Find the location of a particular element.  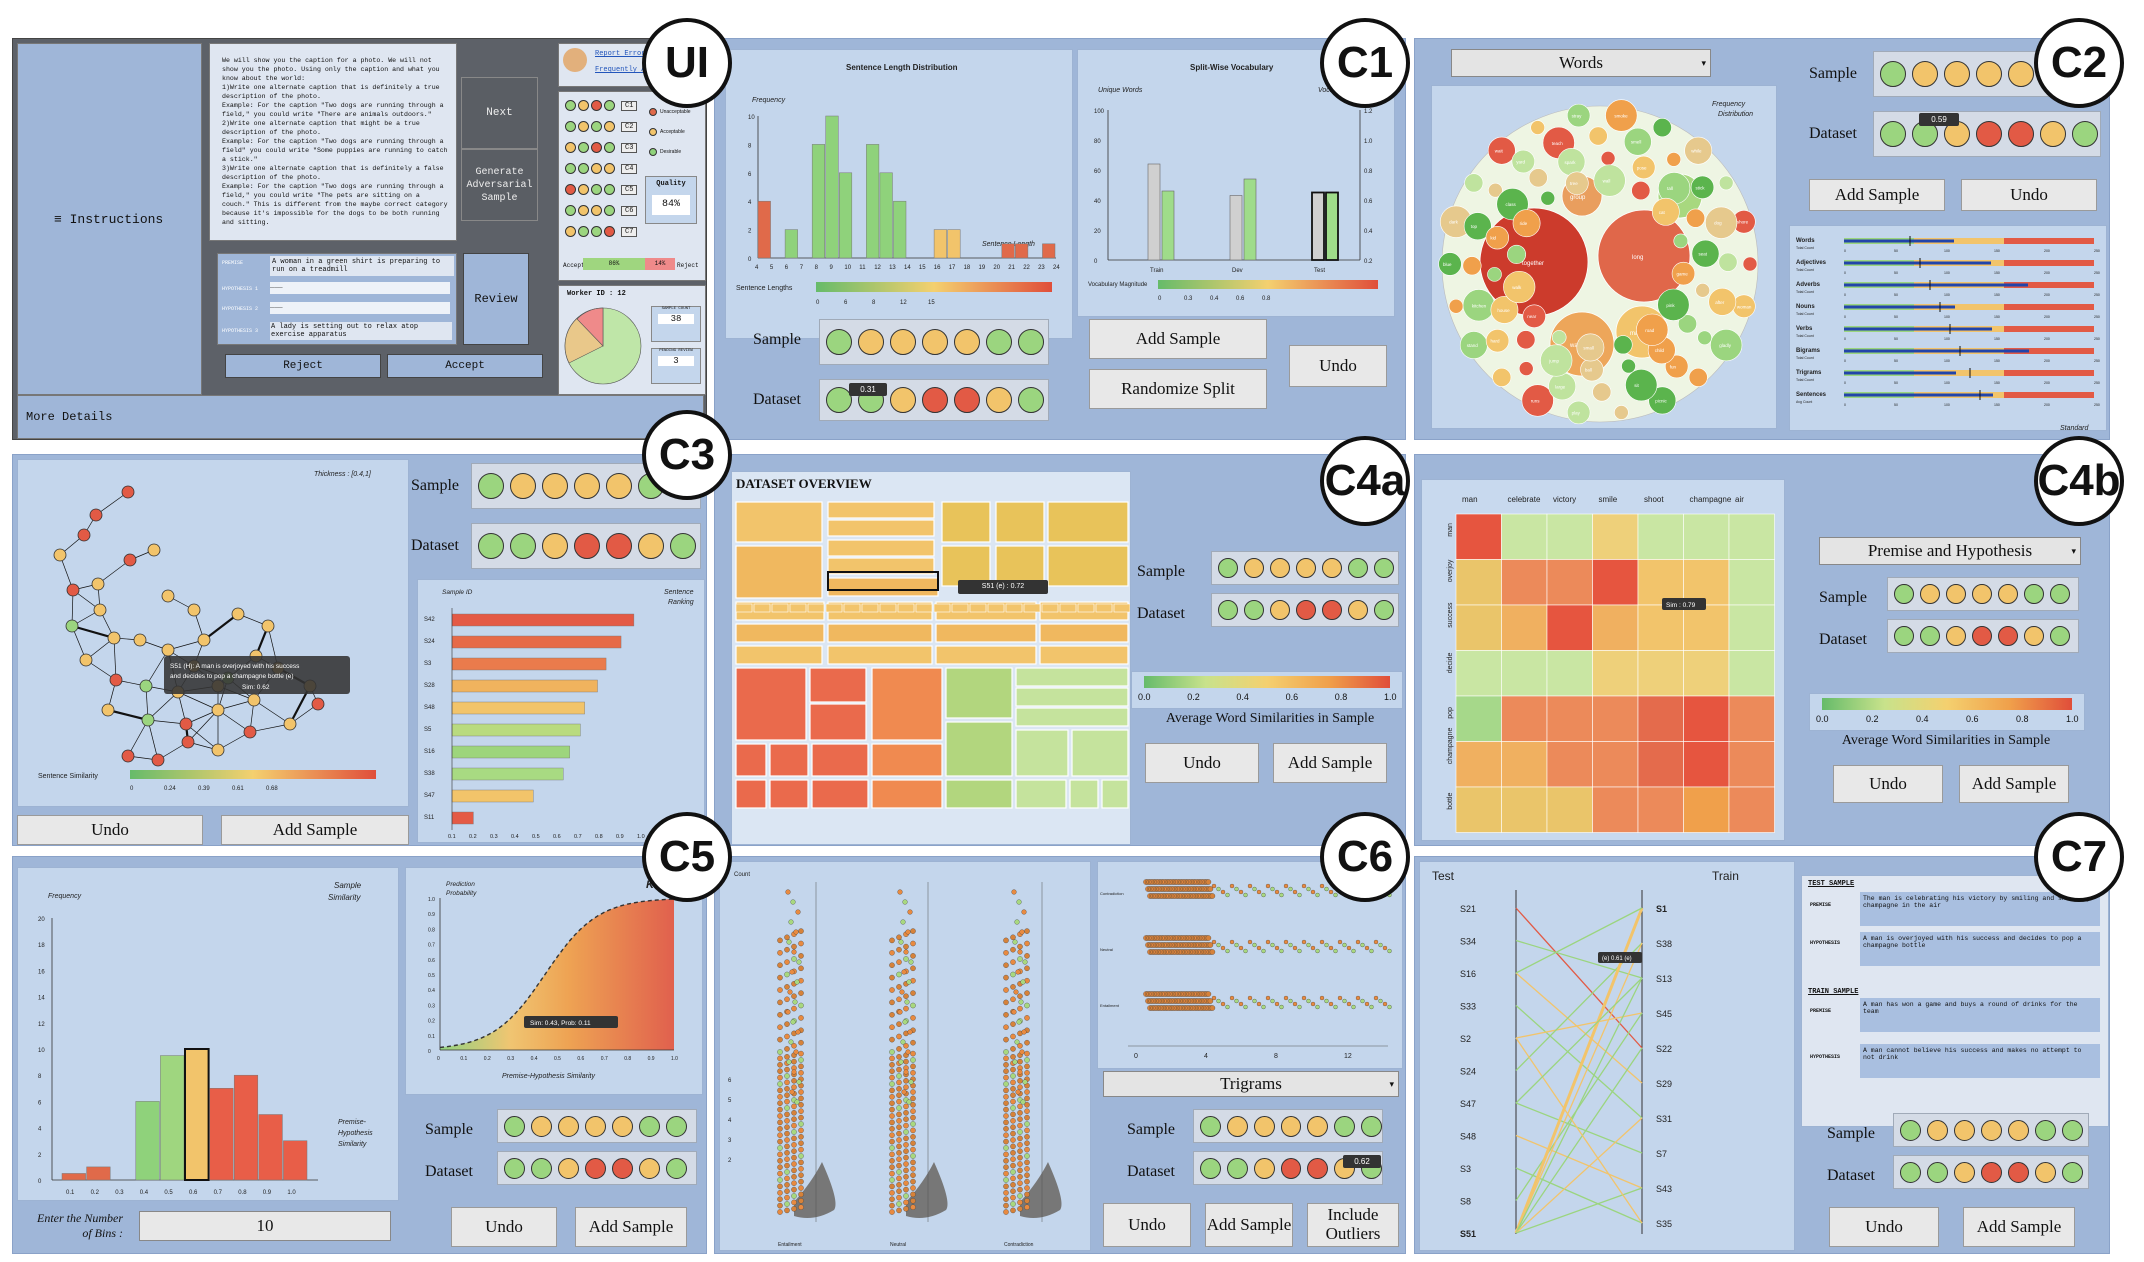

strip-tick: 8 is located at coordinates (1276, 1056).